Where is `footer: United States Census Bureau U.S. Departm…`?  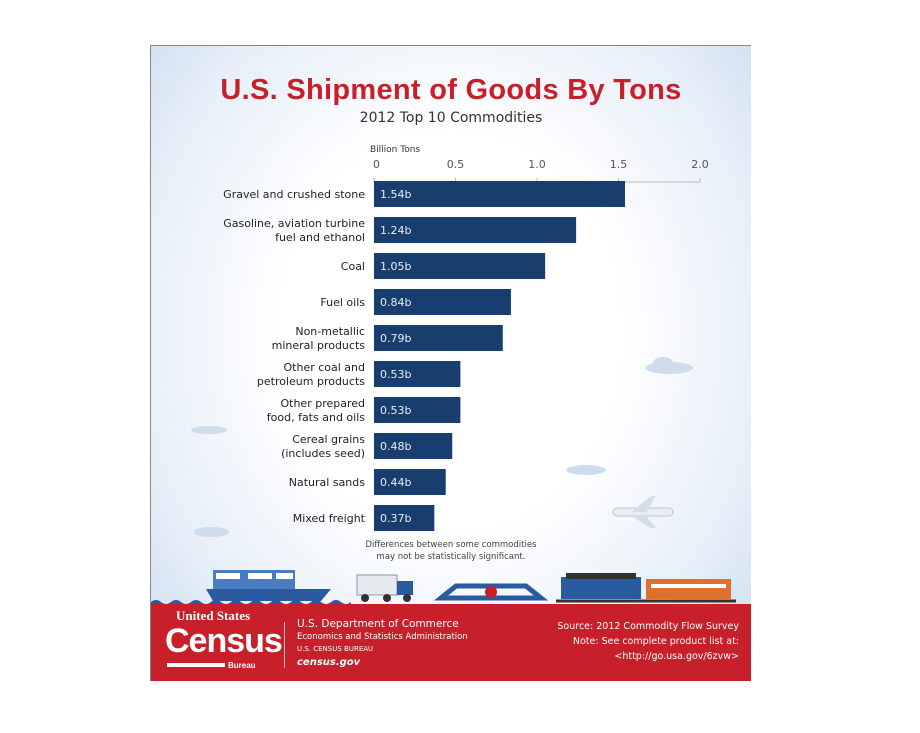
footer: United States Census Bureau U.S. Departm… is located at coordinates (451, 642).